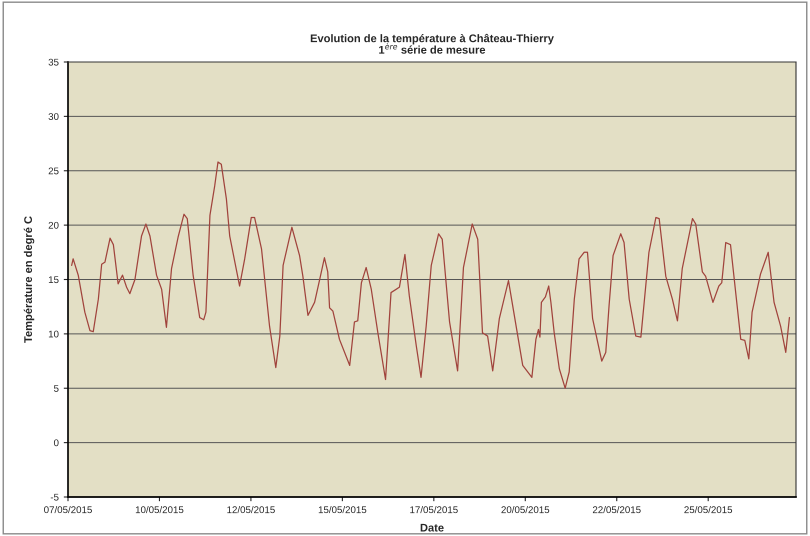  Describe the element at coordinates (708, 510) in the screenshot. I see `x-tick-label: 25/05/2015` at that location.